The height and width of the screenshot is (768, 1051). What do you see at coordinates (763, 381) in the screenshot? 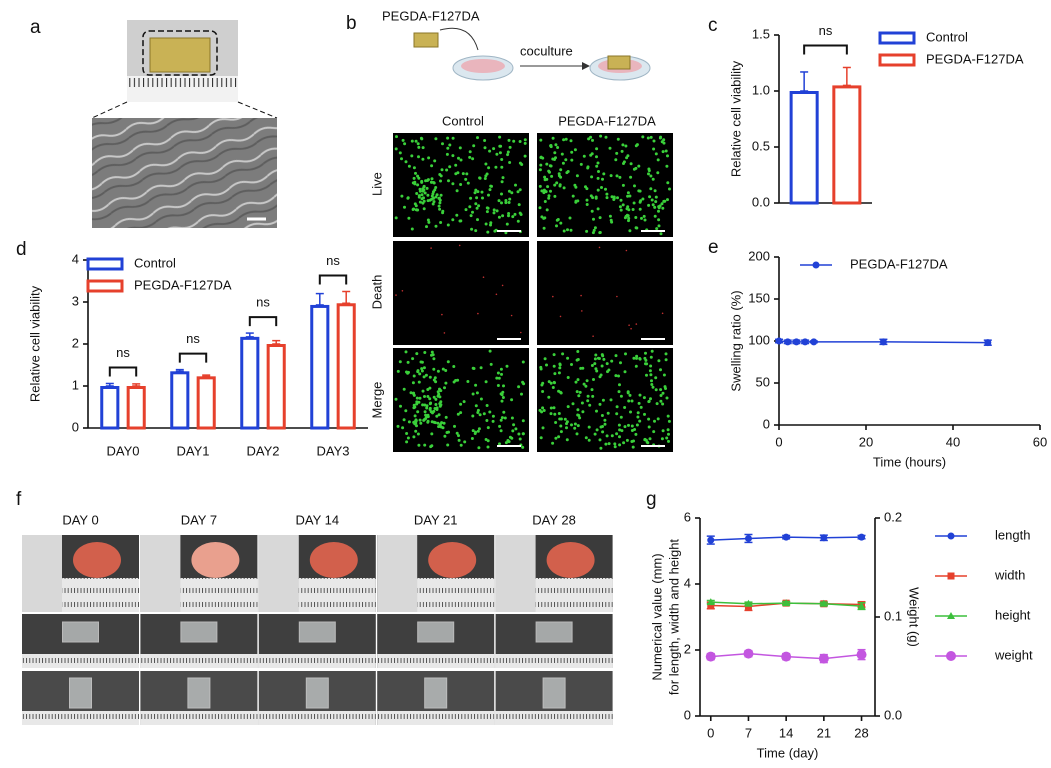
I see `y-tick-label: 50` at bounding box center [763, 381].